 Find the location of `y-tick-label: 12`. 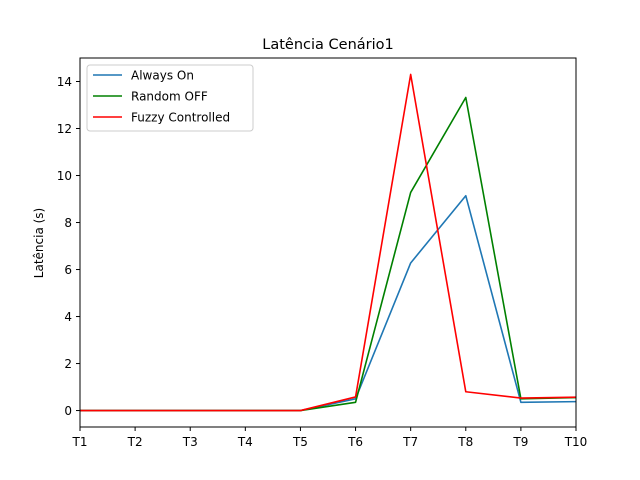

y-tick-label: 12 is located at coordinates (64, 129).